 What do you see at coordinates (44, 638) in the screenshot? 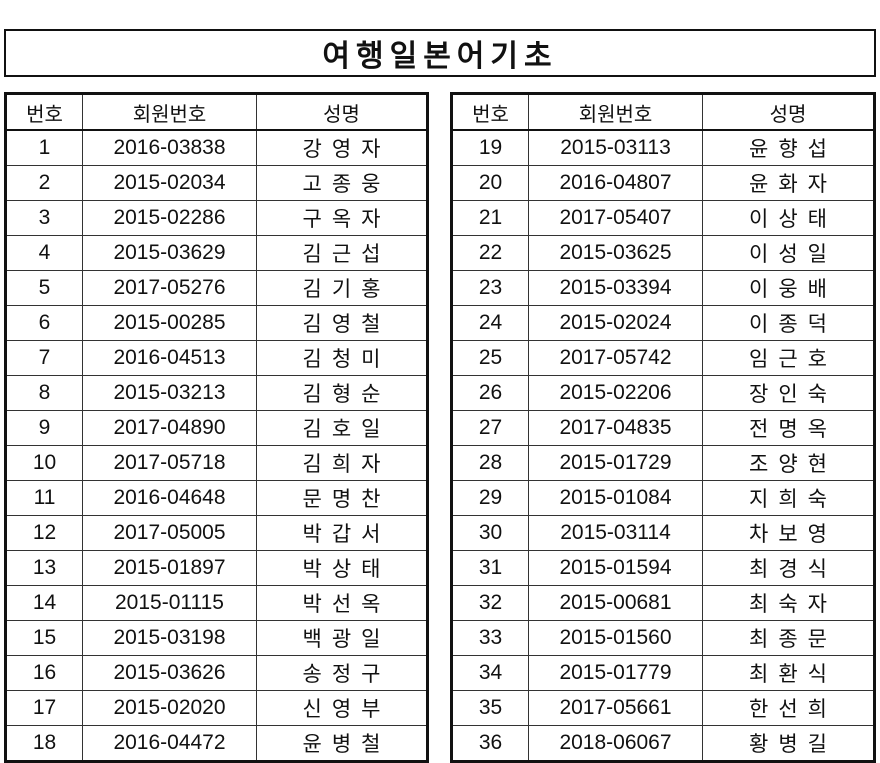
I see `cell-number: 15` at bounding box center [44, 638].